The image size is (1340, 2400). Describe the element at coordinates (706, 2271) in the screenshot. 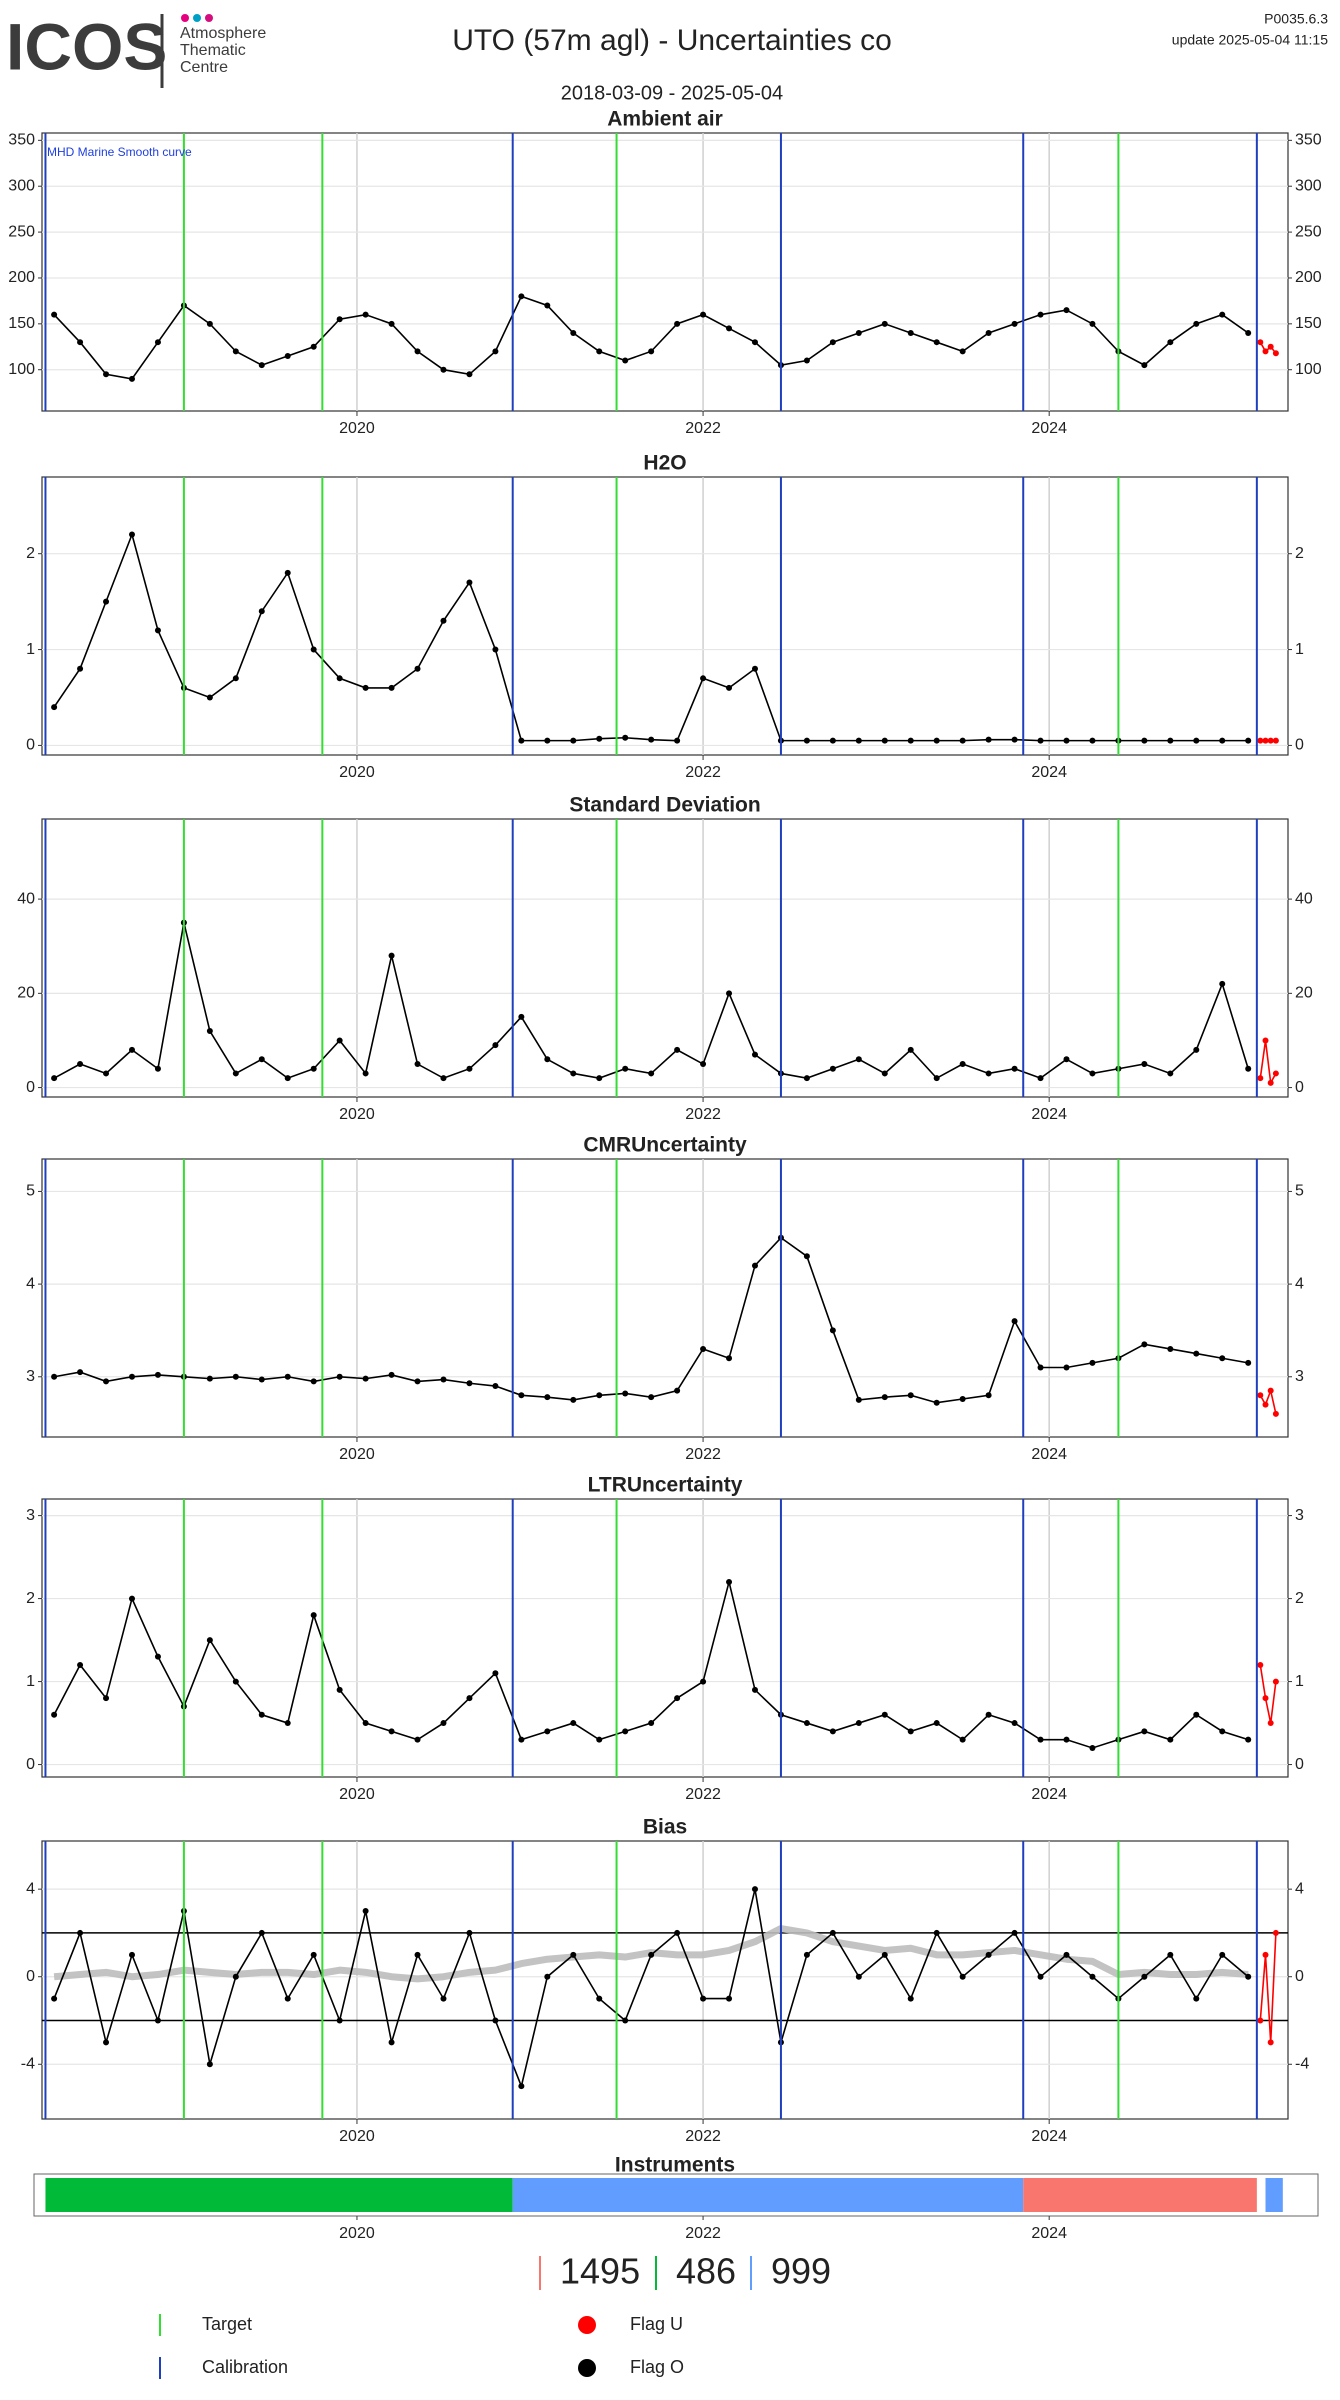

I see `instrument-id: 486` at that location.